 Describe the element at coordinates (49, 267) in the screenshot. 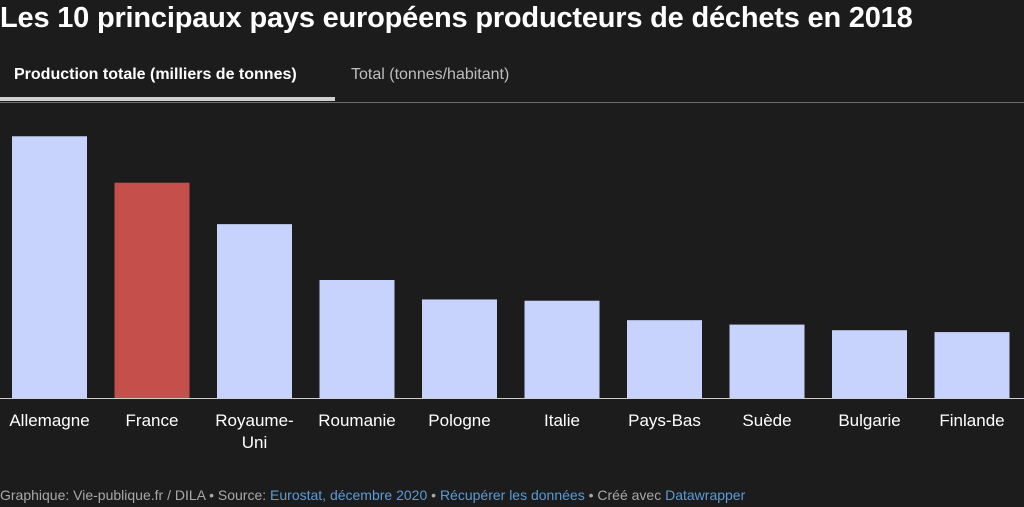

I see `bar-allemagne` at that location.